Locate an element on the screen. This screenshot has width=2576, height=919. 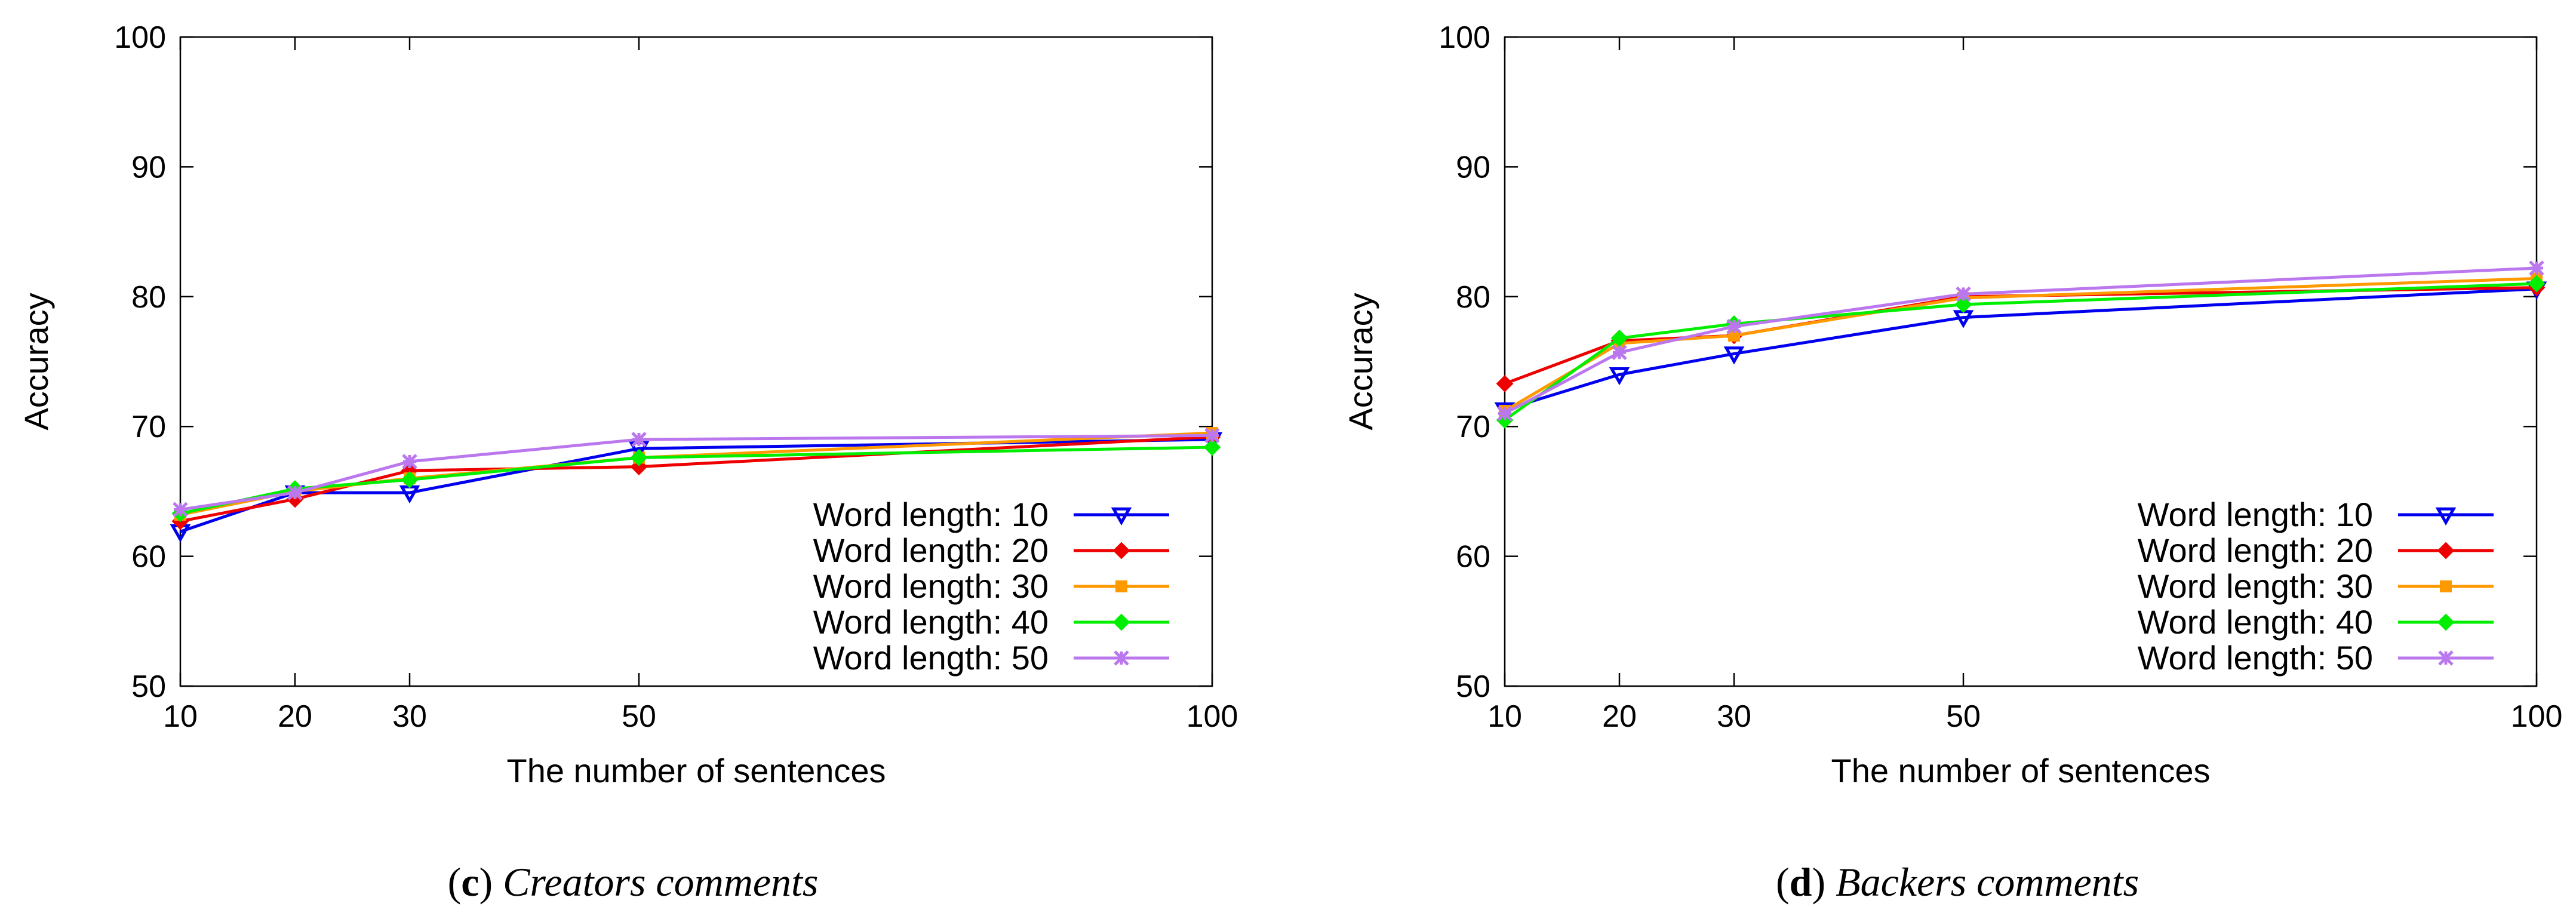
panel-caption: (c) Creators comments is located at coordinates (633, 882).